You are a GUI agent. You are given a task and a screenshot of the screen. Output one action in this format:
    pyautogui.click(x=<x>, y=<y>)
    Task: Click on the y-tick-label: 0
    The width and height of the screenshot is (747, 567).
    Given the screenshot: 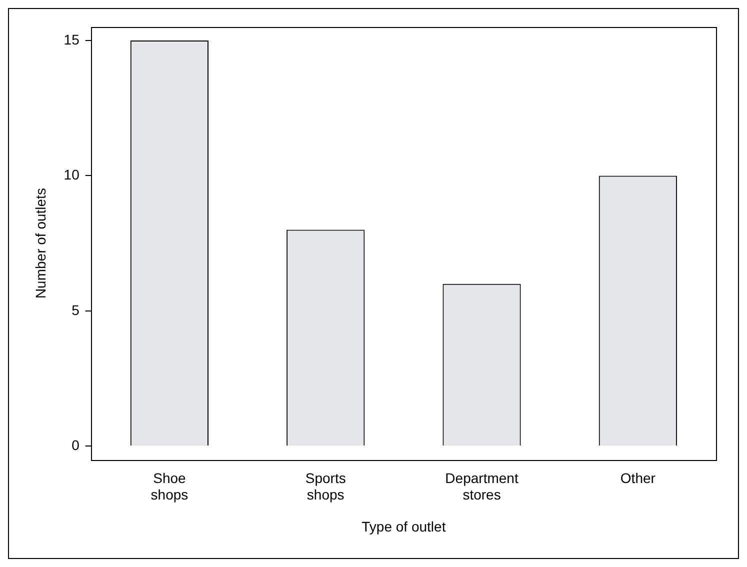 What is the action you would take?
    pyautogui.click(x=76, y=444)
    